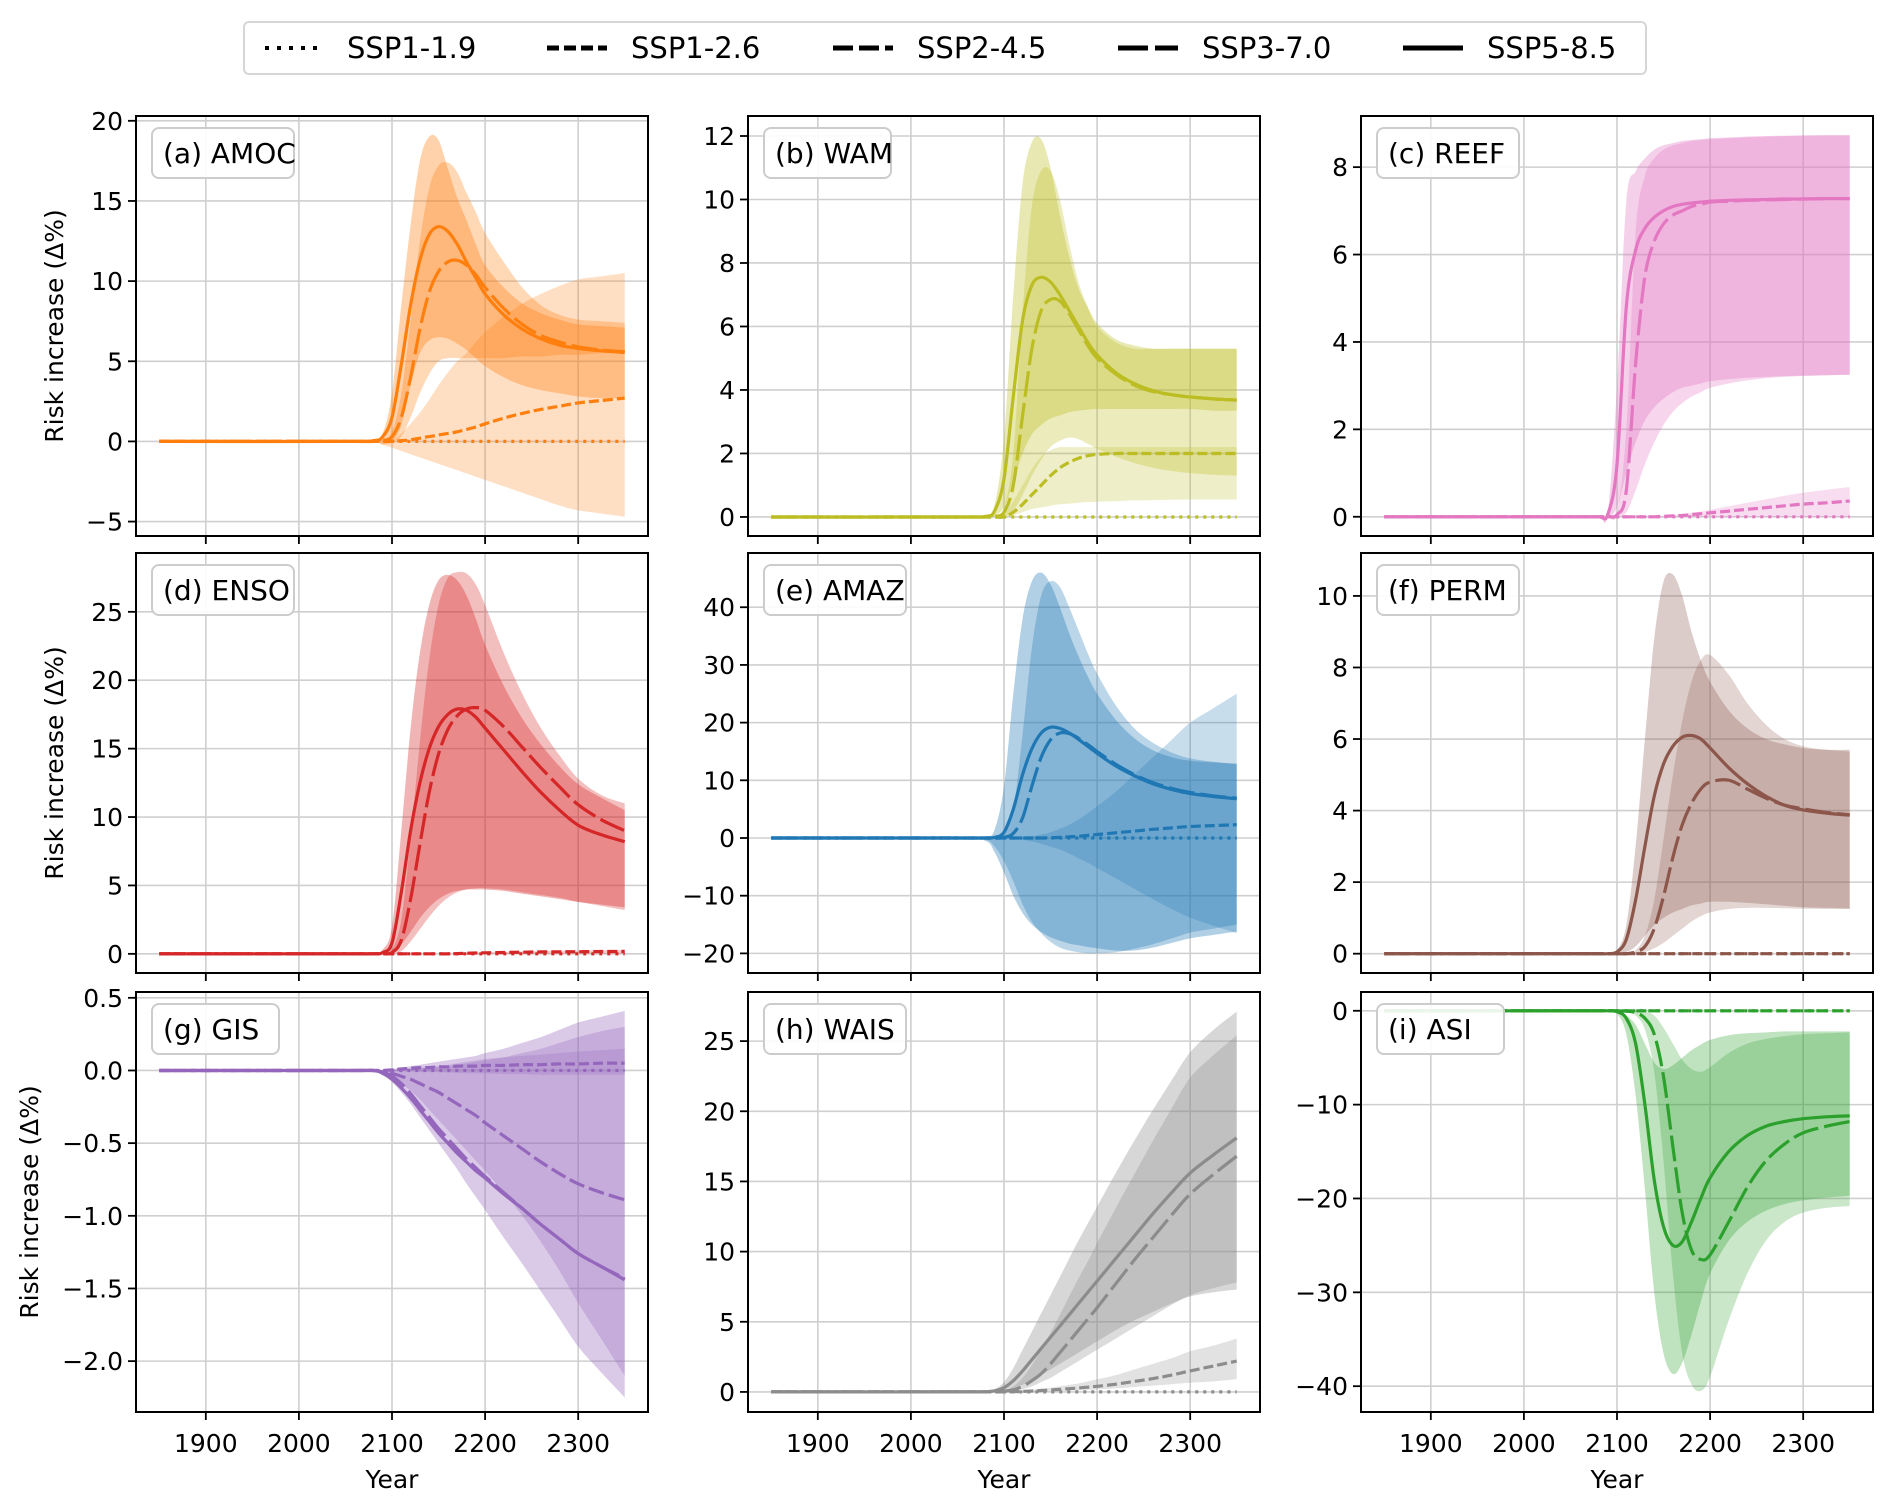  What do you see at coordinates (727, 326) in the screenshot?
I see `y-tick-label: 6` at bounding box center [727, 326].